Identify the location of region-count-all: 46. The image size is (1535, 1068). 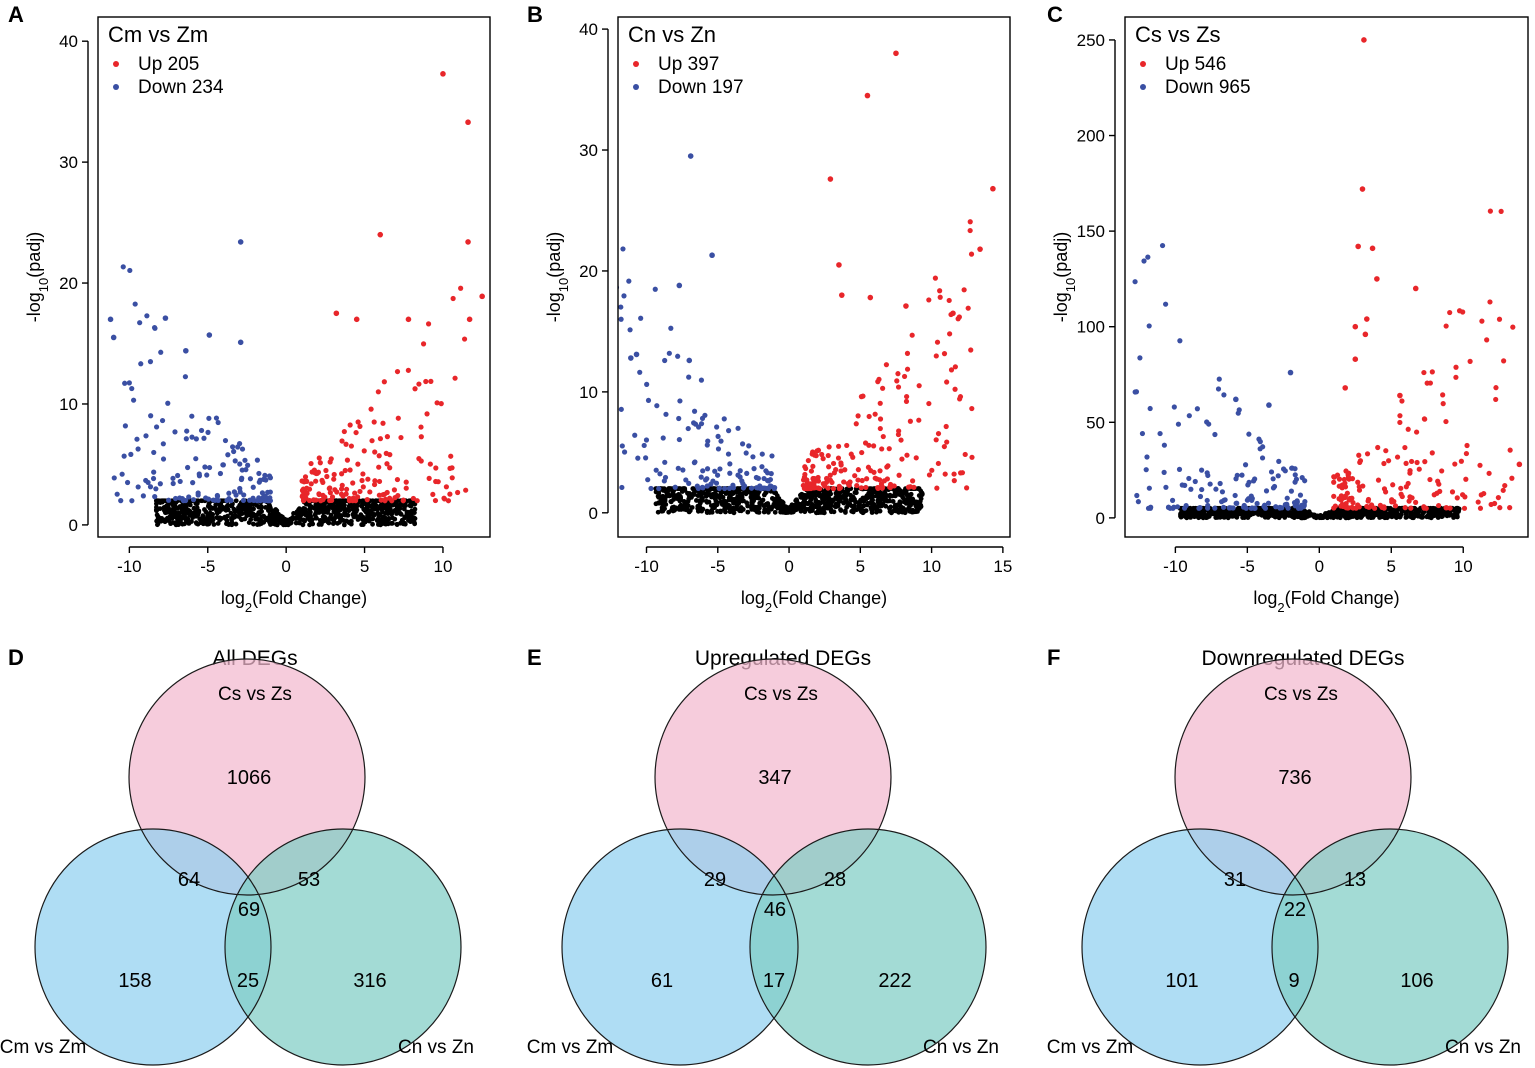
(775, 910).